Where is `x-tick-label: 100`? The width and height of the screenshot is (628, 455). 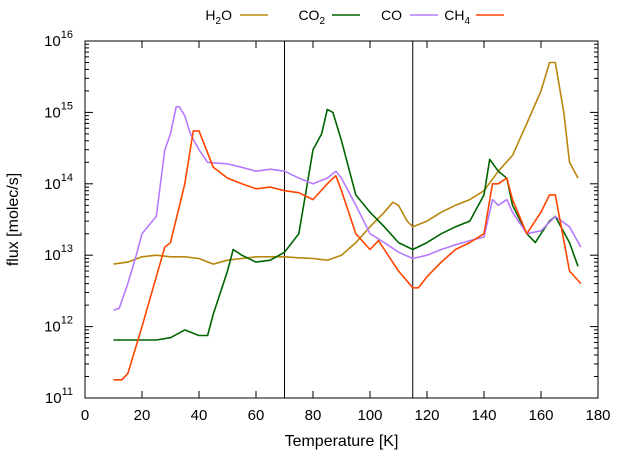 x-tick-label: 100 is located at coordinates (369, 415).